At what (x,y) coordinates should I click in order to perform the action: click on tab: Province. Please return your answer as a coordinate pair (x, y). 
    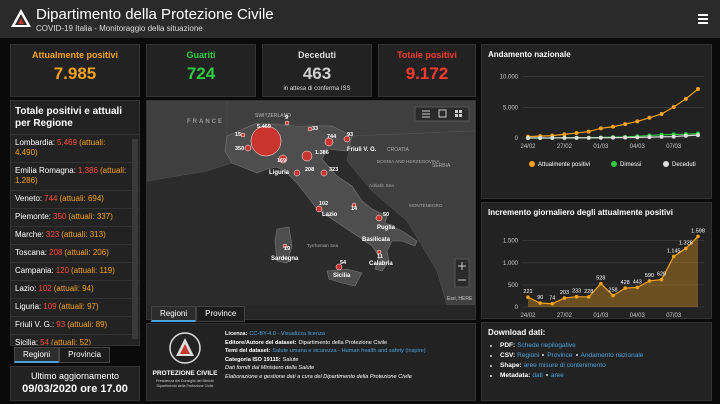
    Looking at the image, I should click on (221, 314).